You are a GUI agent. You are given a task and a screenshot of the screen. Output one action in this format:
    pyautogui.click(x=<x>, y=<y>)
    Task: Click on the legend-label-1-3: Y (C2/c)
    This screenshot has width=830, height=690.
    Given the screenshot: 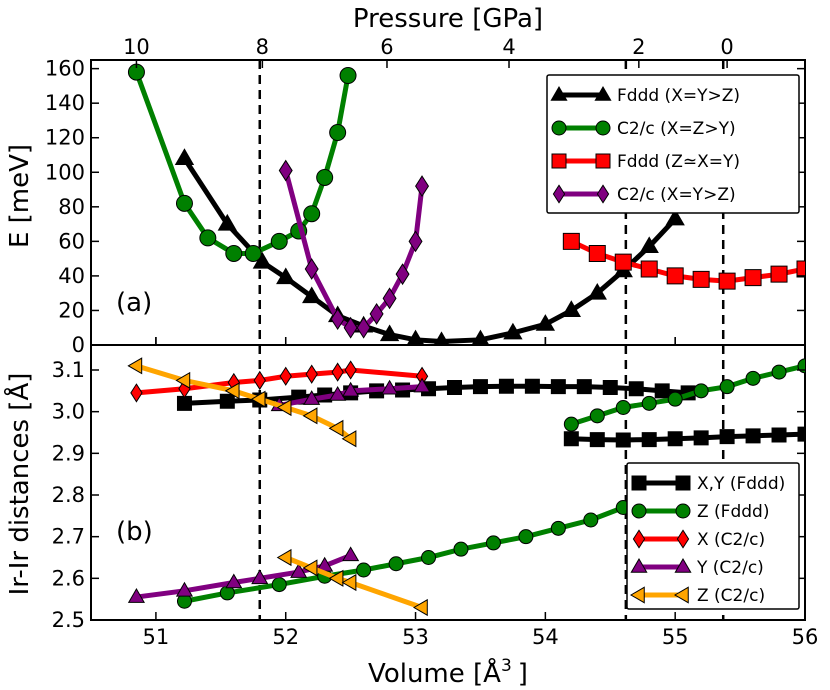 What is the action you would take?
    pyautogui.click(x=730, y=568)
    